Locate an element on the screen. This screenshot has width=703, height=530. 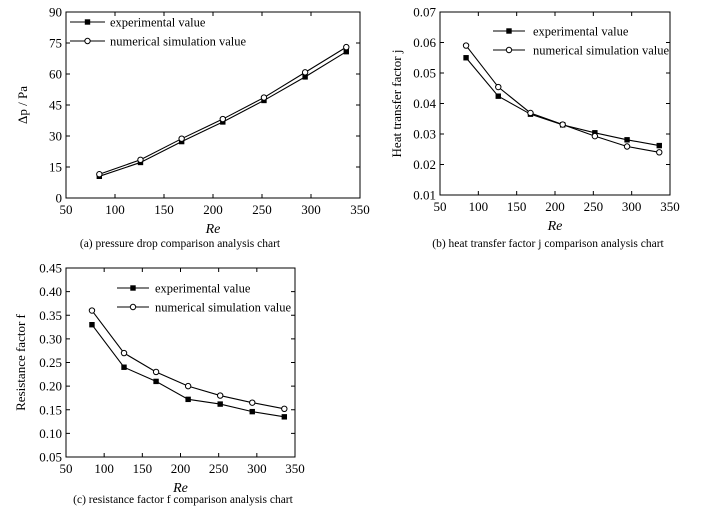
y-tick-label: 90 is located at coordinates (55, 12).